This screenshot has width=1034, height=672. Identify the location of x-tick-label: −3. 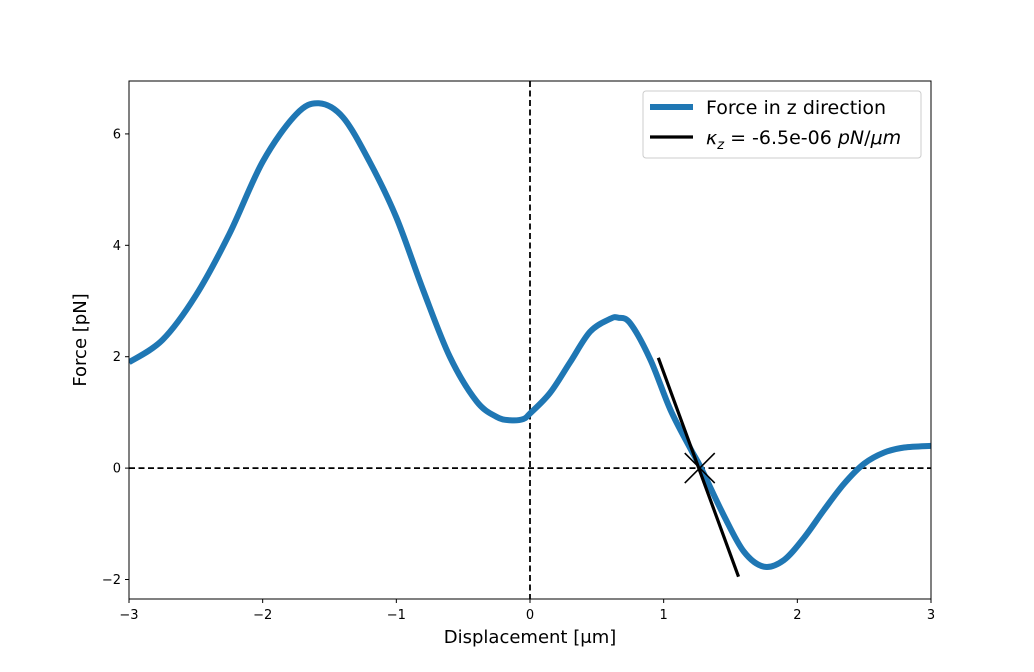
(128, 615).